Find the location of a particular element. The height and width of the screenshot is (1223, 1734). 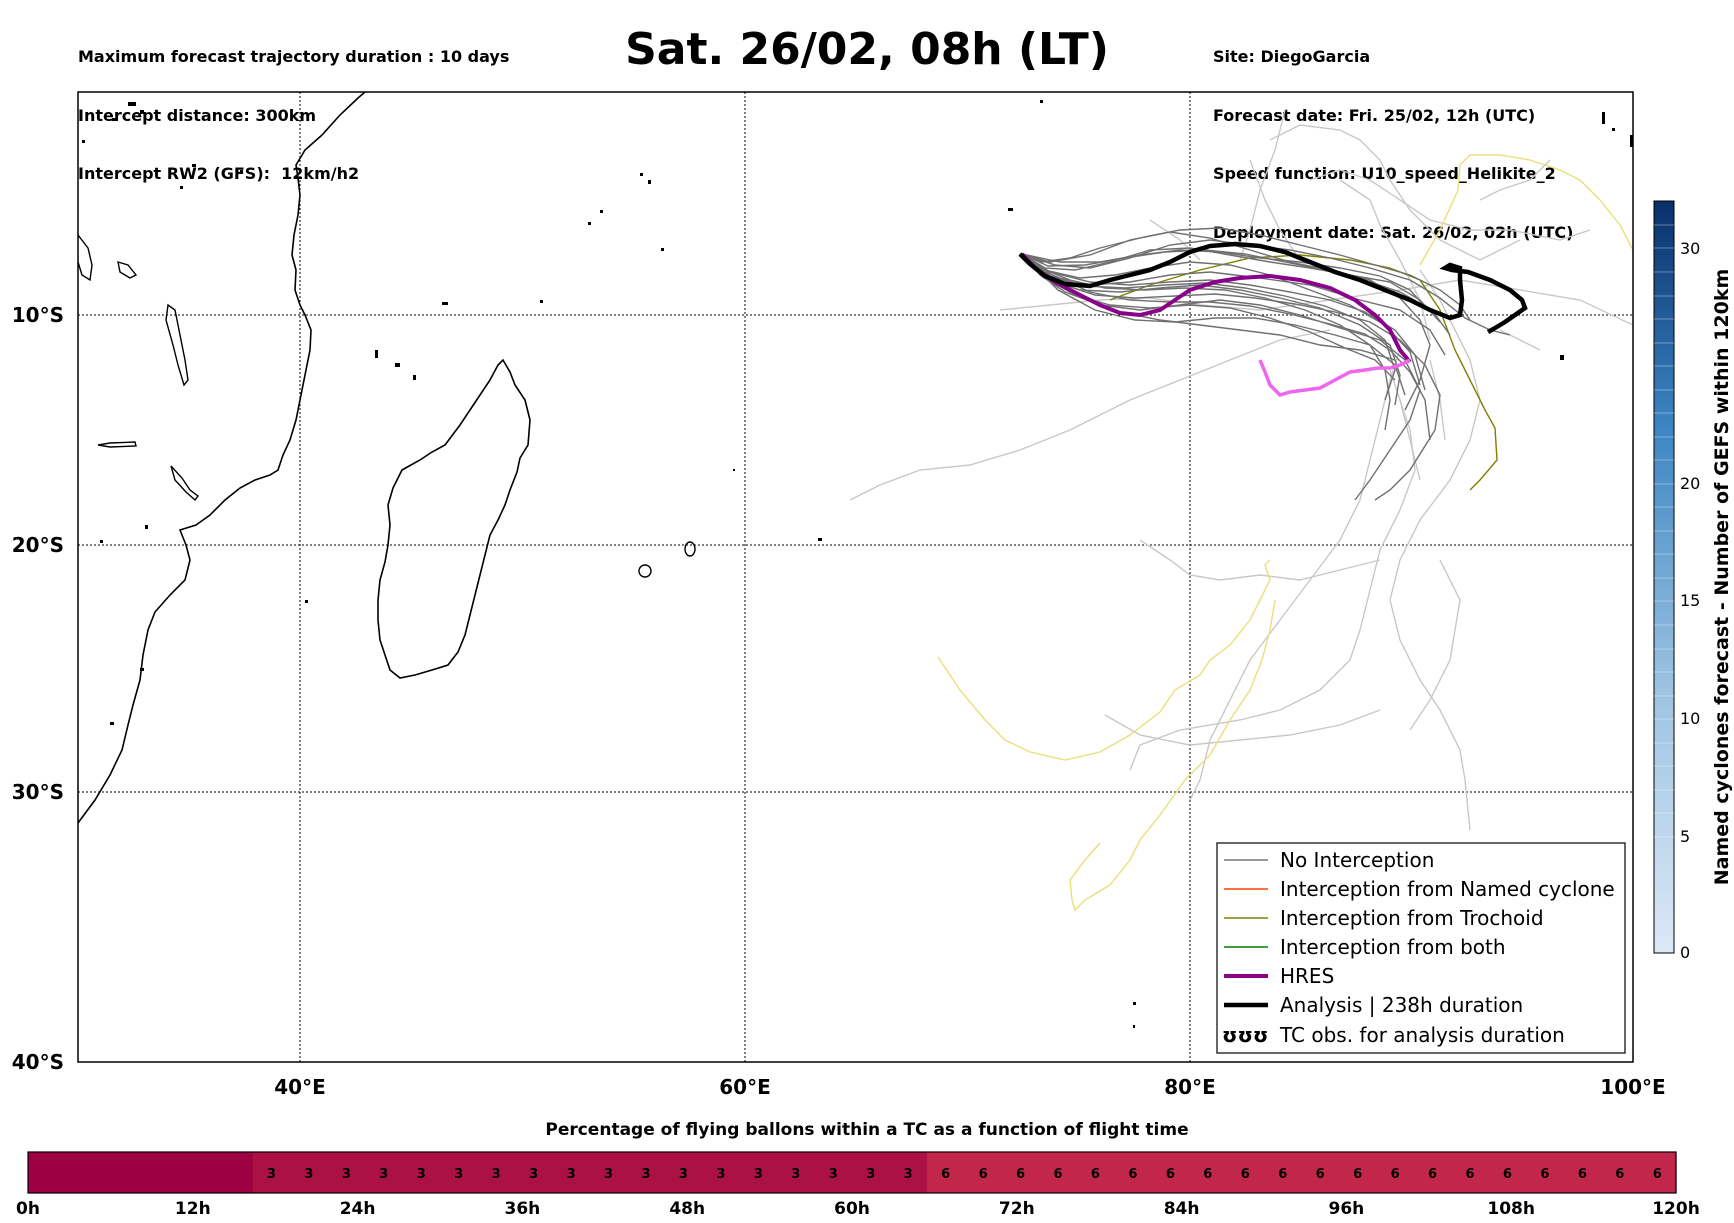

flight-time-label: 96h is located at coordinates (1347, 1209).